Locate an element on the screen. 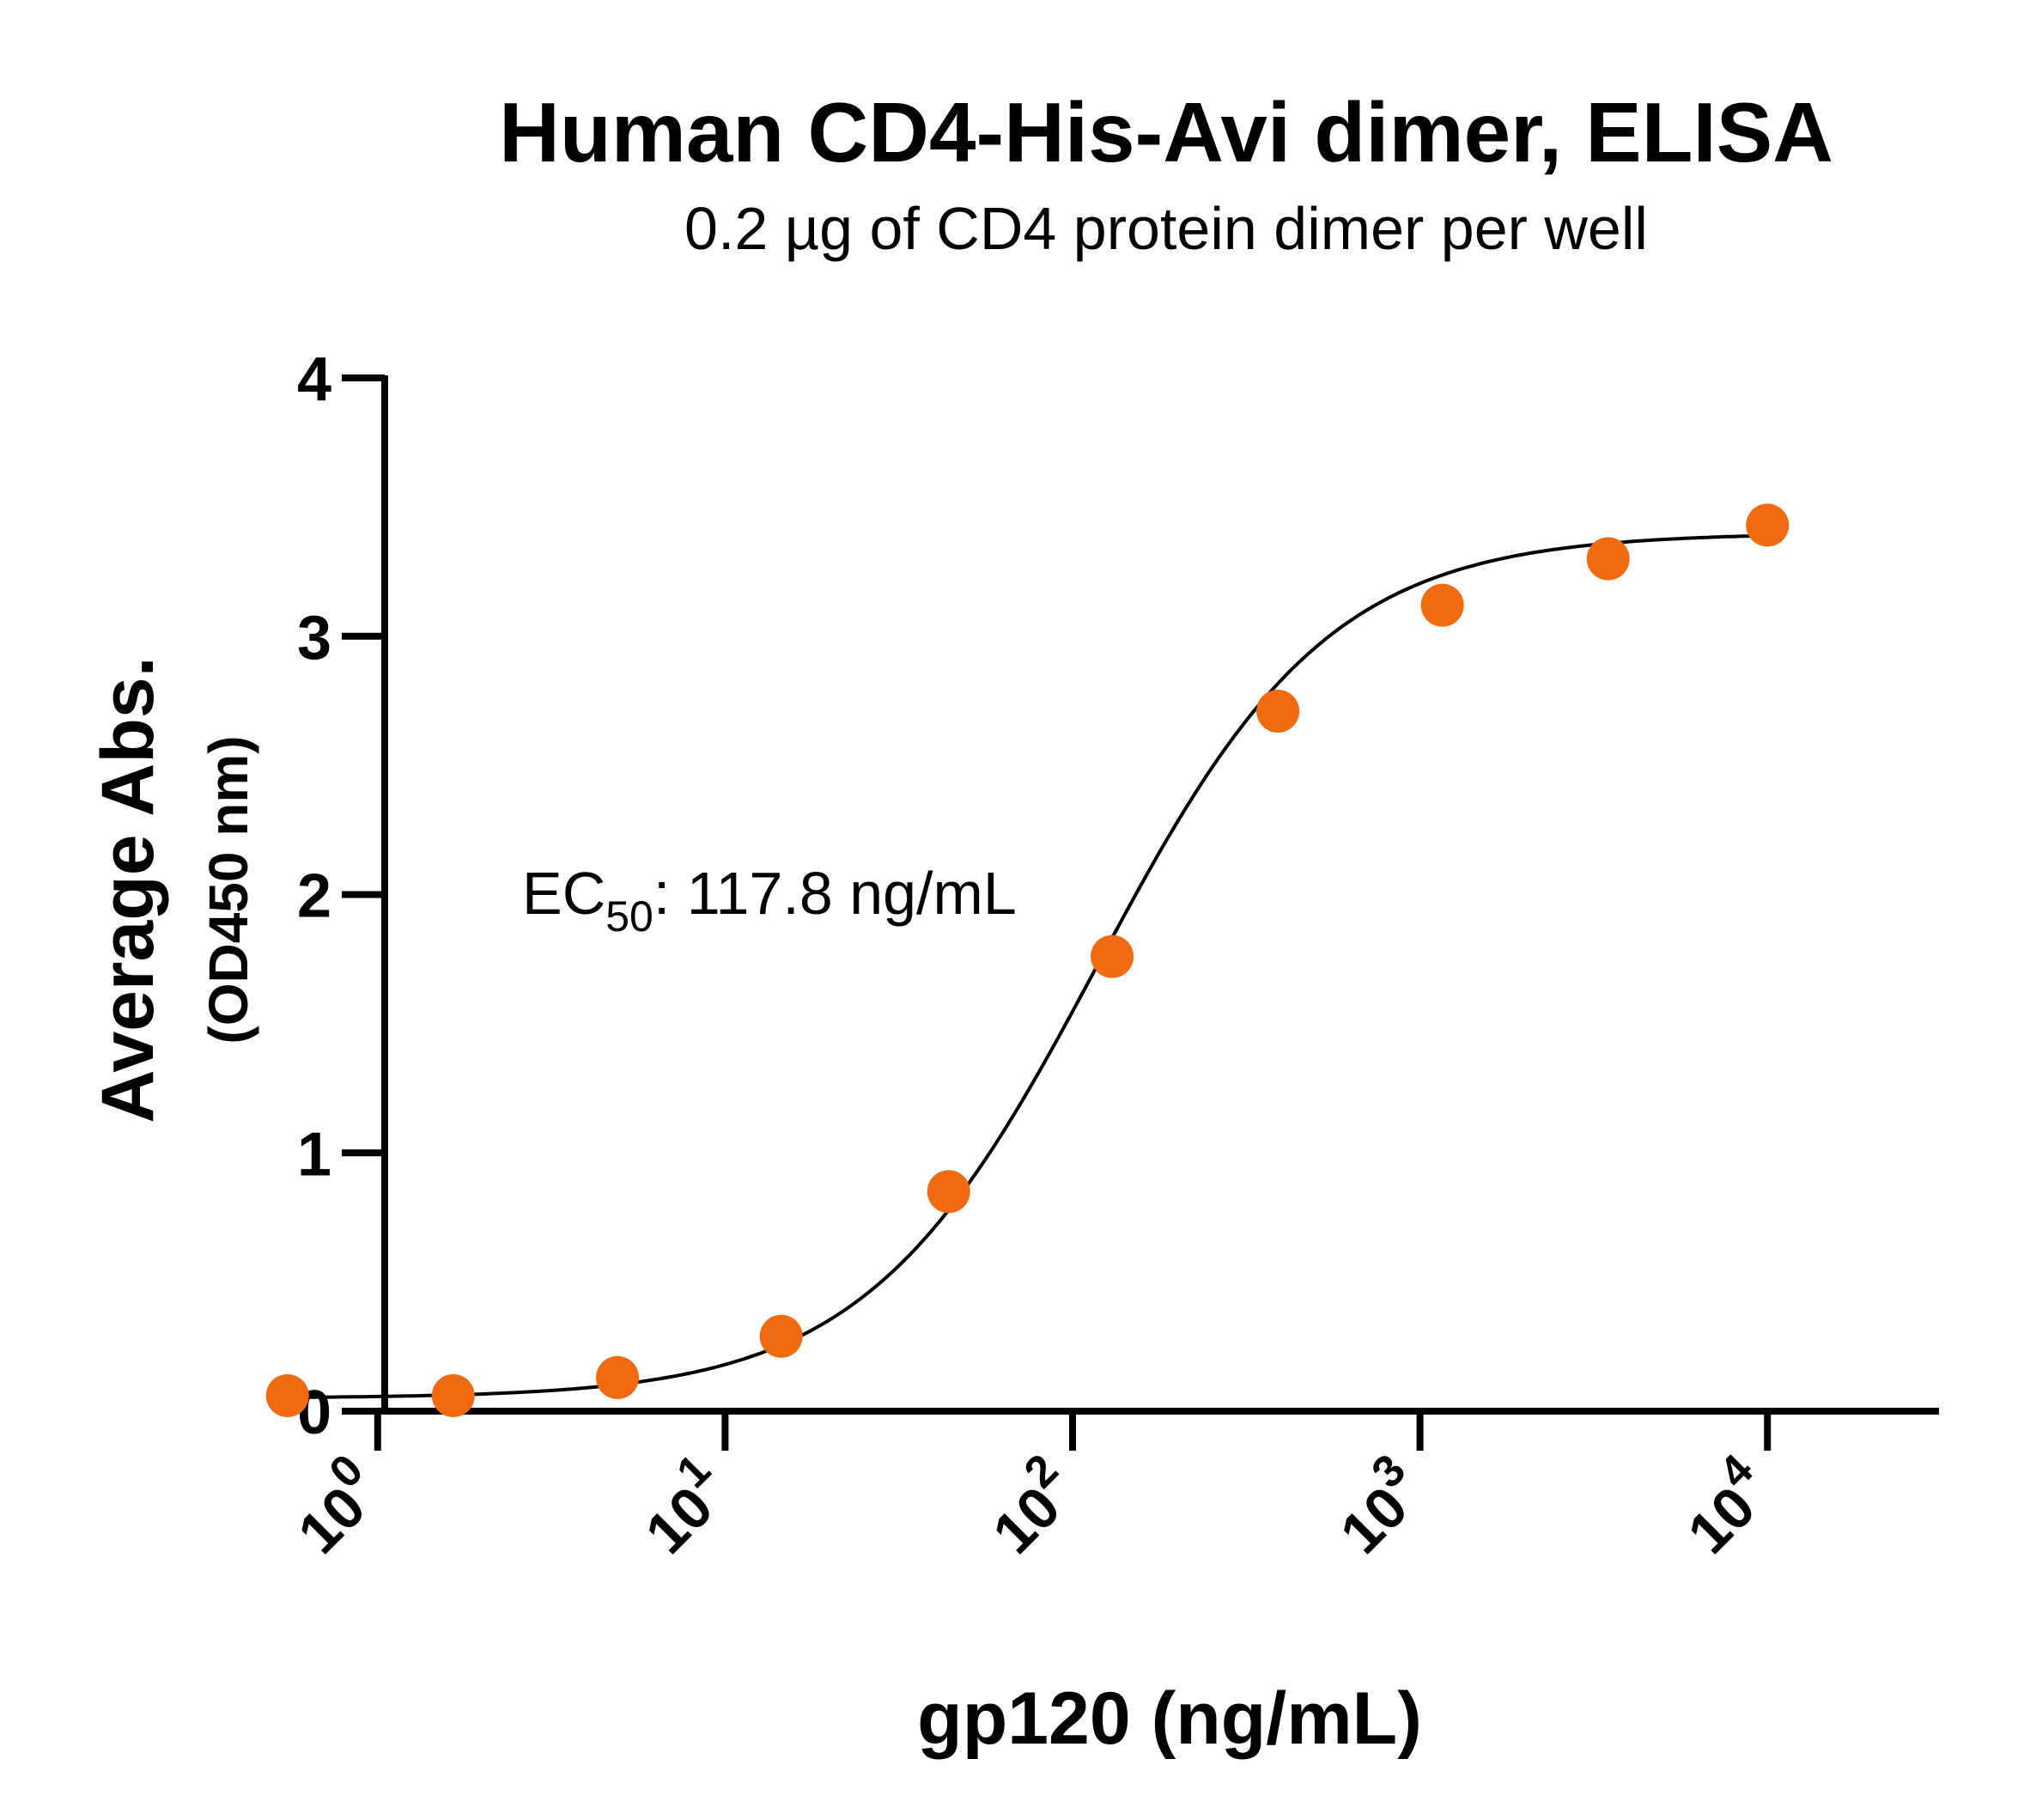 The width and height of the screenshot is (2018, 1820). x-tick-label-text: 10¹ is located at coordinates (682, 1506).